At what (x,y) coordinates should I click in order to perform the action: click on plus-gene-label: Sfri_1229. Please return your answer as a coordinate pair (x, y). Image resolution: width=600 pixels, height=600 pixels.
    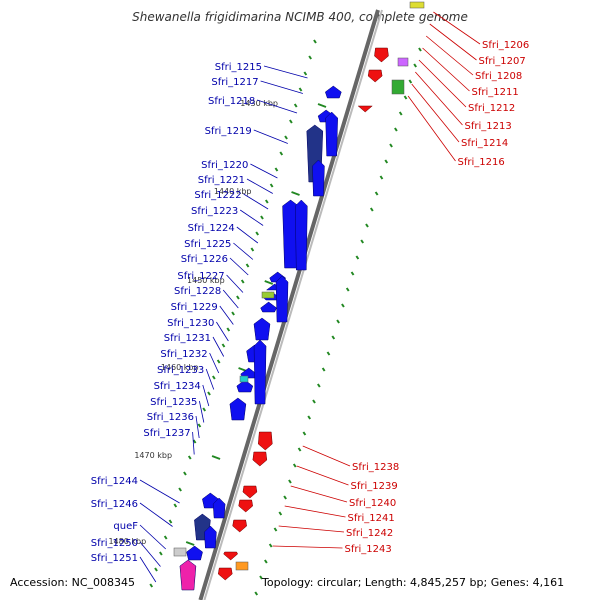
    Looking at the image, I should click on (194, 307).